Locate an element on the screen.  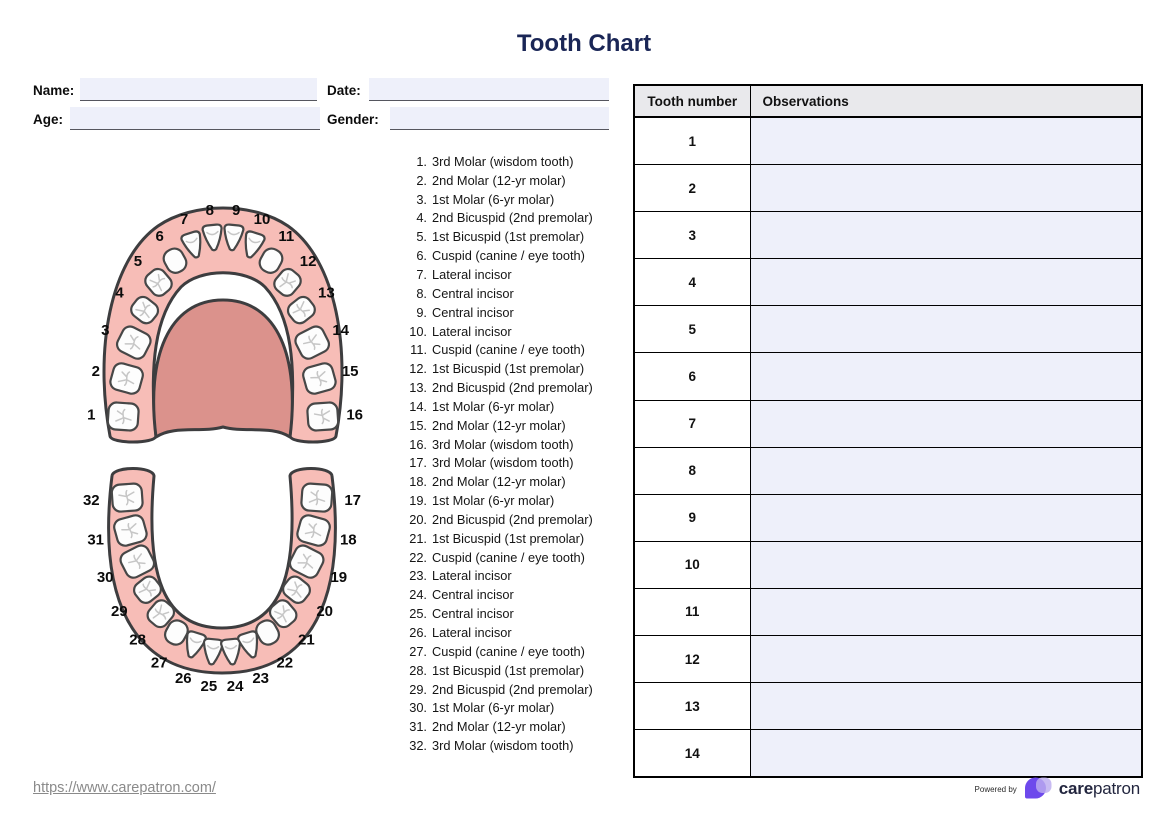
tooth-number-cell: 5 is located at coordinates (692, 329).